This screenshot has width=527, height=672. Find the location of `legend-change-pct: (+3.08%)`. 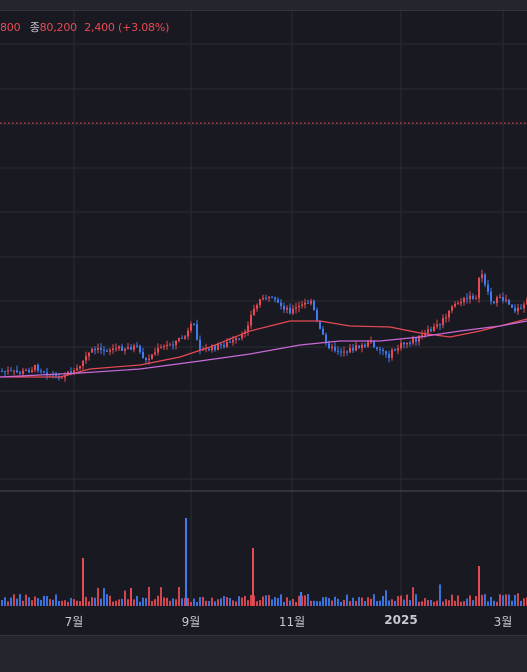

legend-change-pct: (+3.08%) is located at coordinates (144, 27).